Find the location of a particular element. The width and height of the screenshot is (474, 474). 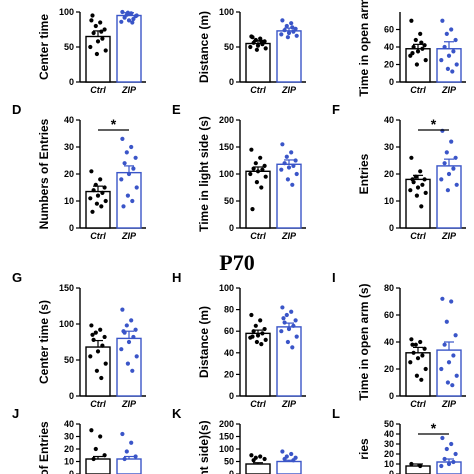

y-axis-label: Distance (m) is located at coordinates (204, 47).